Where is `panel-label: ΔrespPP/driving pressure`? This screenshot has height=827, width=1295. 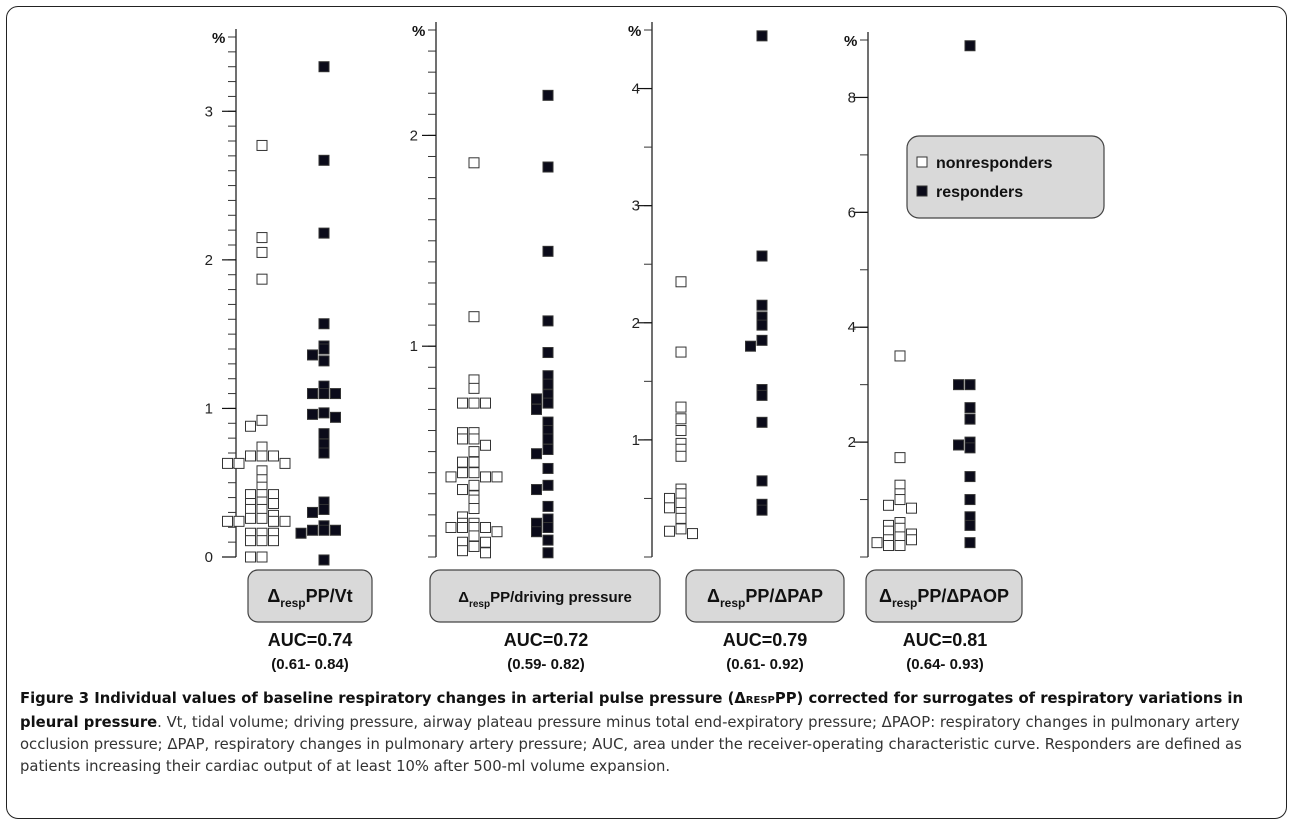
panel-label: ΔrespPP/driving pressure is located at coordinates (545, 599).